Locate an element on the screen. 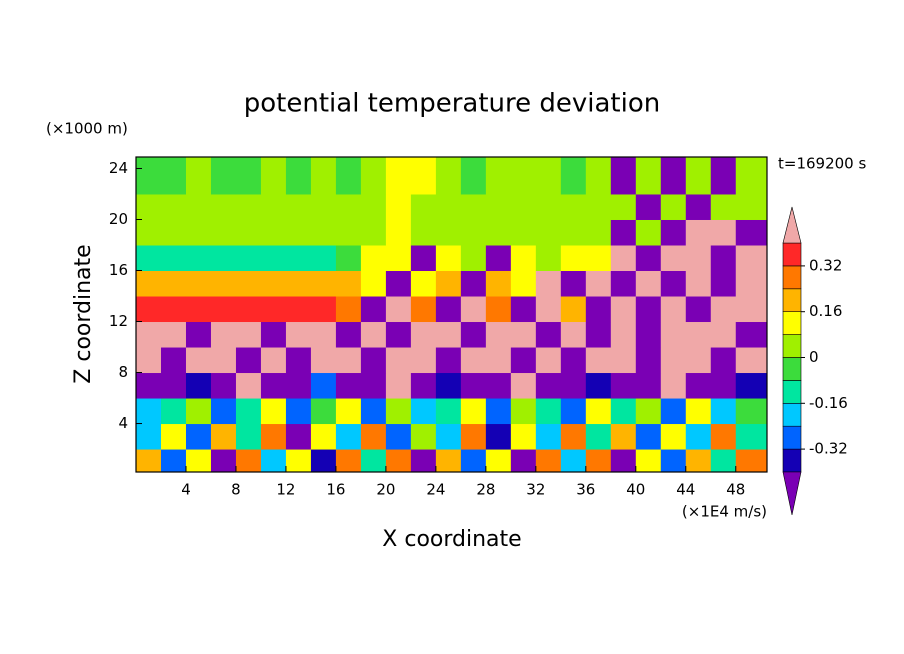 This screenshot has height=654, width=904. x-tick-label: 44 is located at coordinates (685, 490).